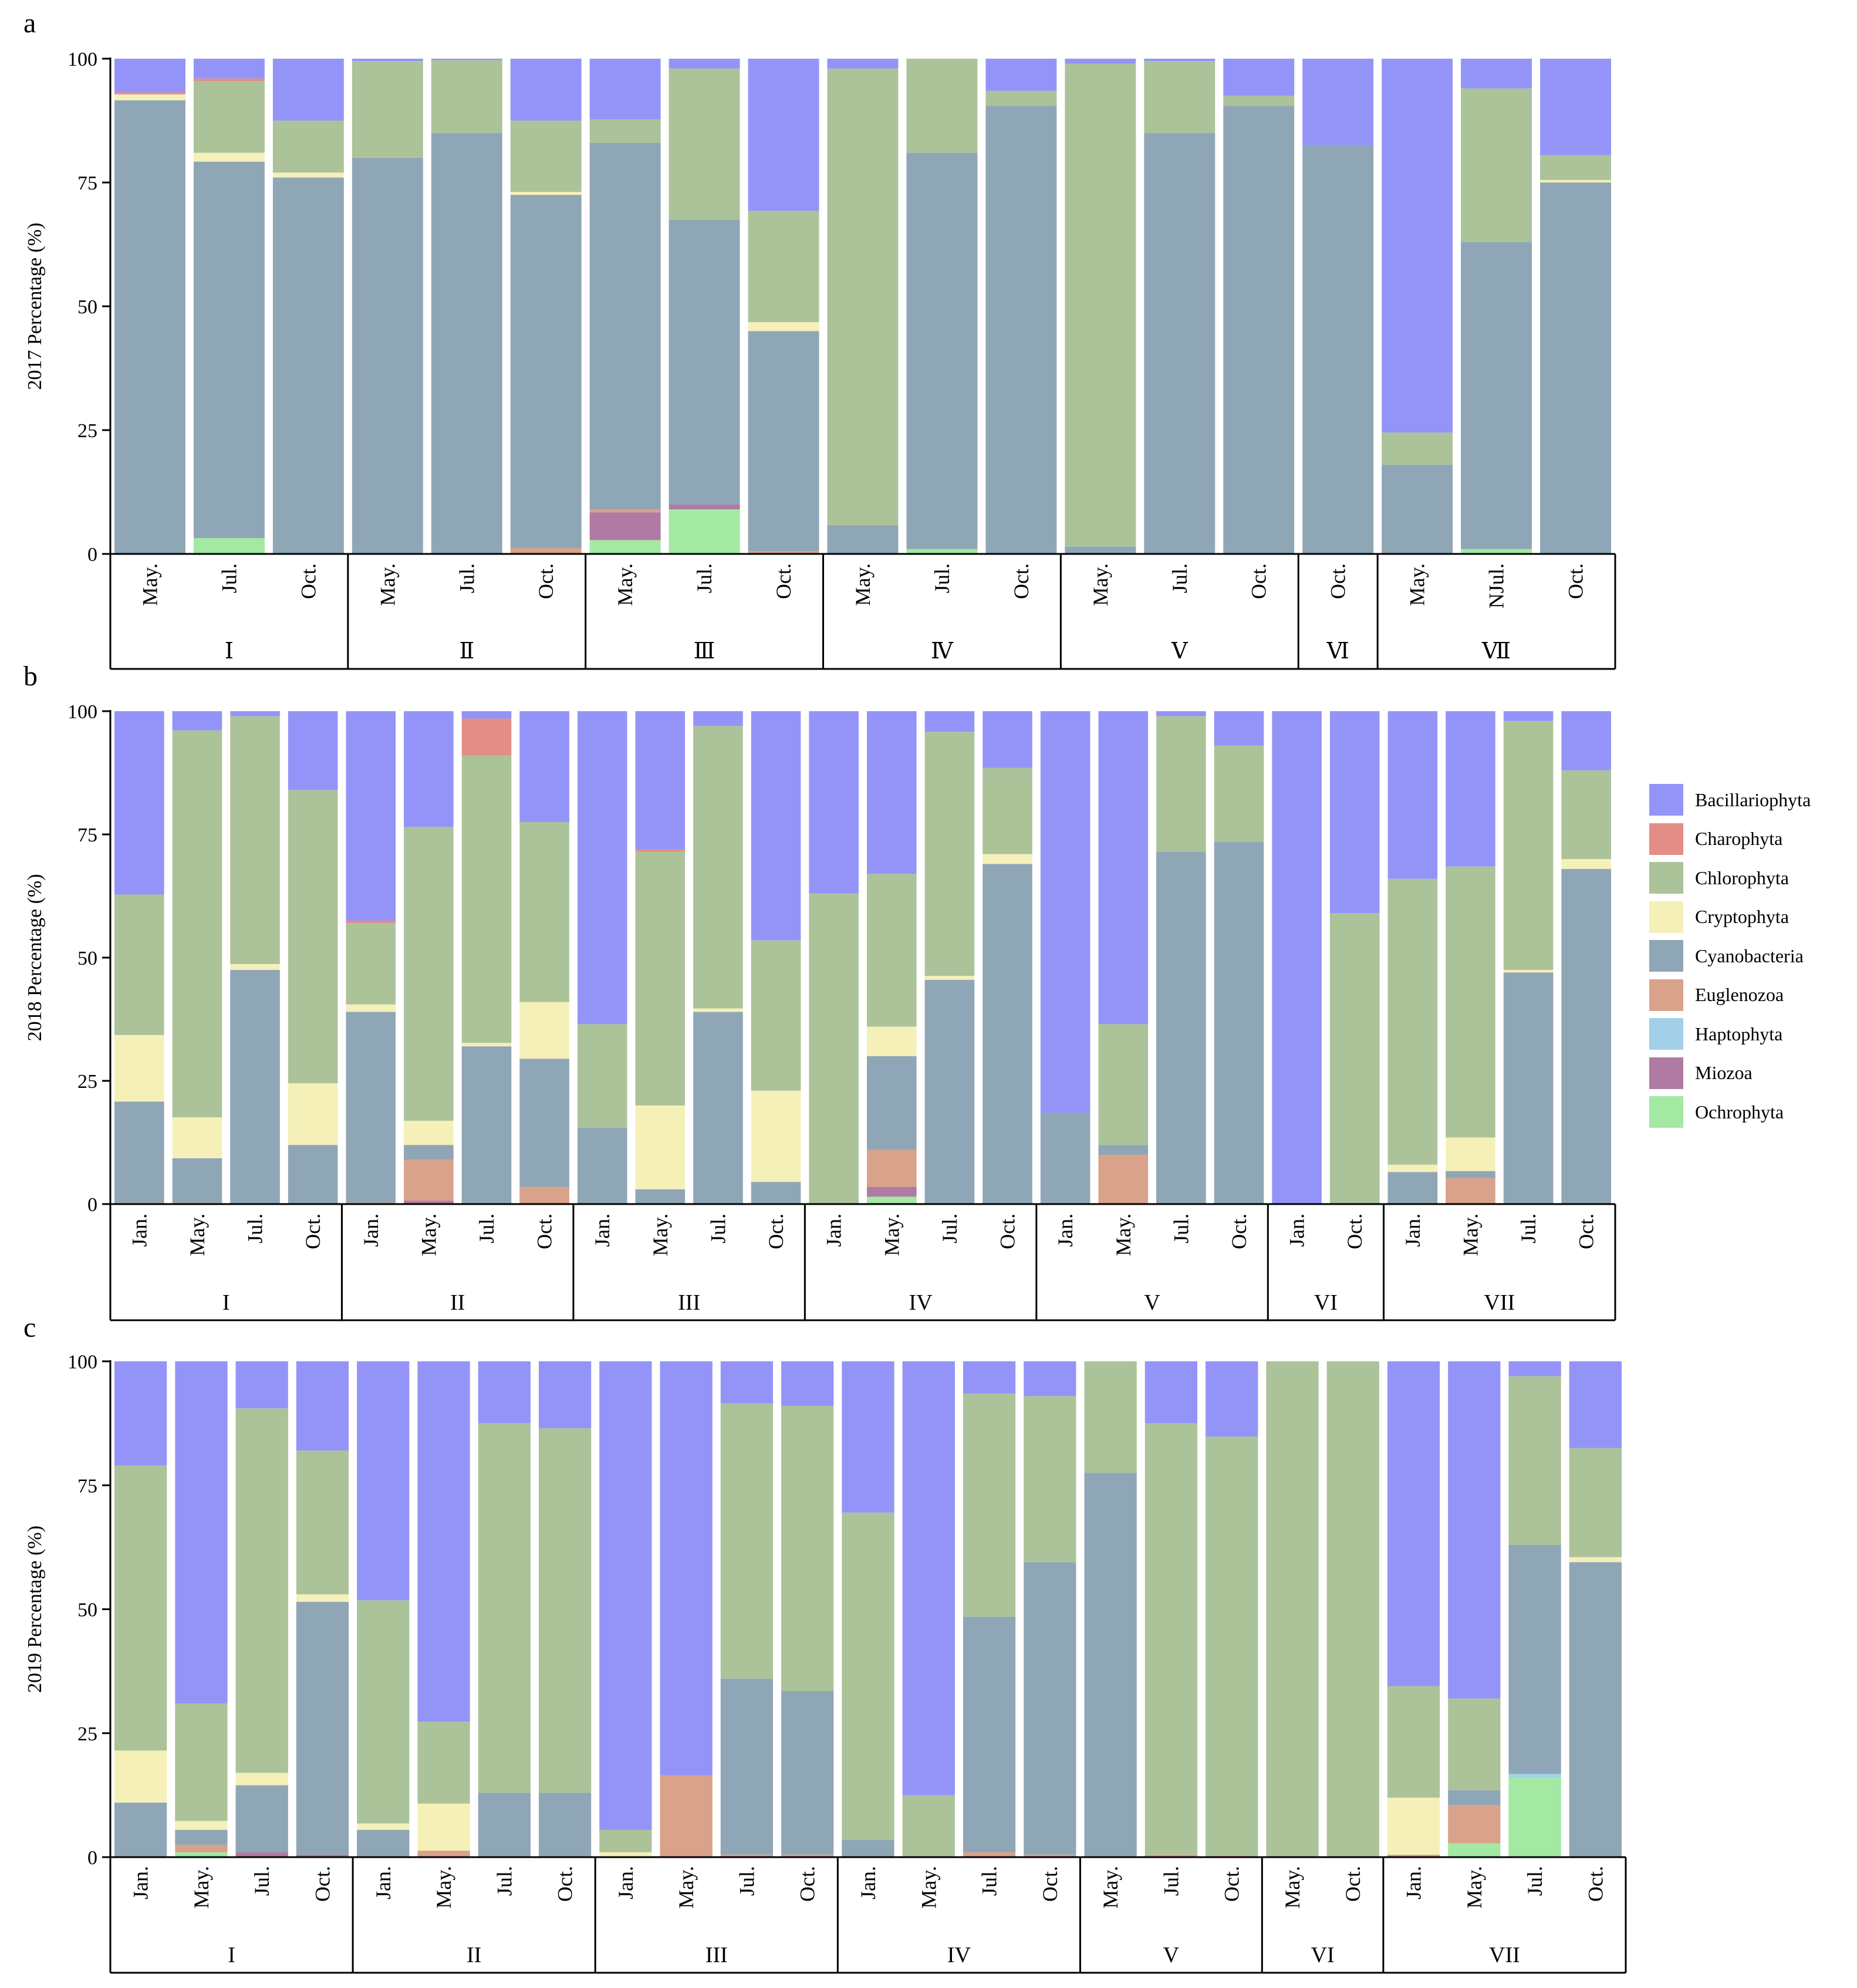  I want to click on y-tick-label: 50, so click(87, 307).